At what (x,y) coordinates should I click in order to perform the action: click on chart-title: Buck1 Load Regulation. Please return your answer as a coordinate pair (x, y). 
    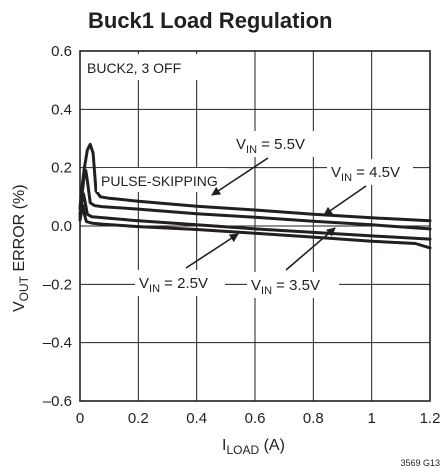
    Looking at the image, I should click on (210, 20).